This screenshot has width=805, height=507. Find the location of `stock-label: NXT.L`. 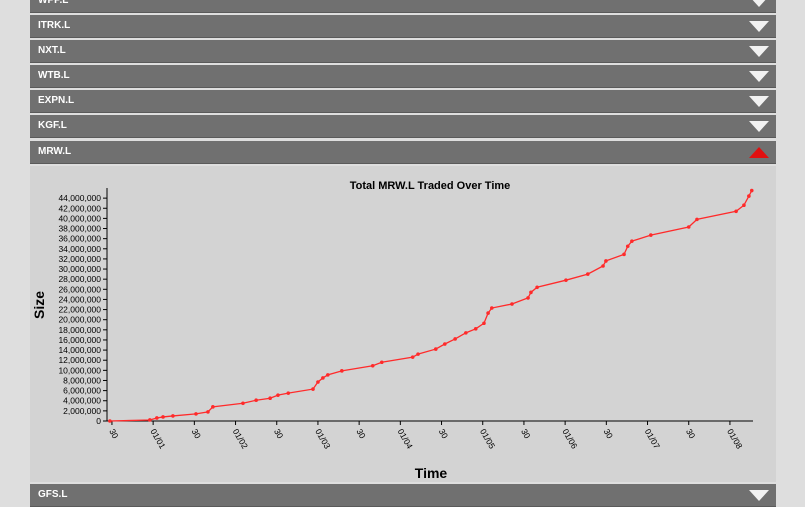

stock-label: NXT.L is located at coordinates (52, 50).